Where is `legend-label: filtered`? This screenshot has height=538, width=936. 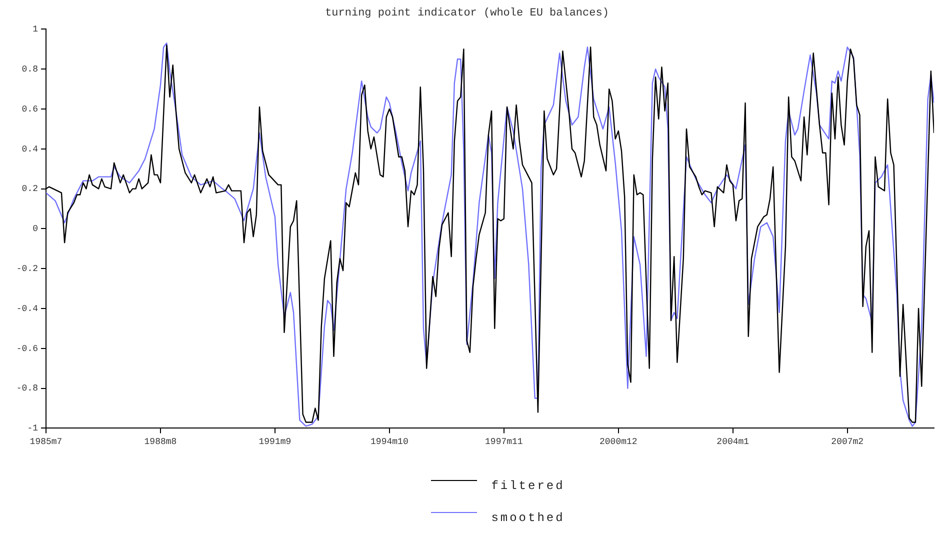 legend-label: filtered is located at coordinates (528, 486).